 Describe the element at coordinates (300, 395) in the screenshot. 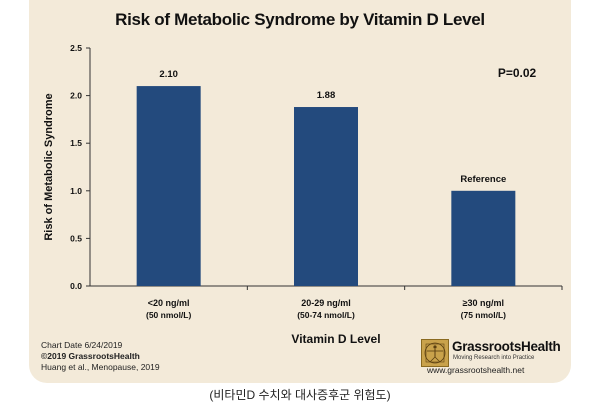

I see `image-caption: (비타민D 수치와 대사증후군 위험도)` at that location.